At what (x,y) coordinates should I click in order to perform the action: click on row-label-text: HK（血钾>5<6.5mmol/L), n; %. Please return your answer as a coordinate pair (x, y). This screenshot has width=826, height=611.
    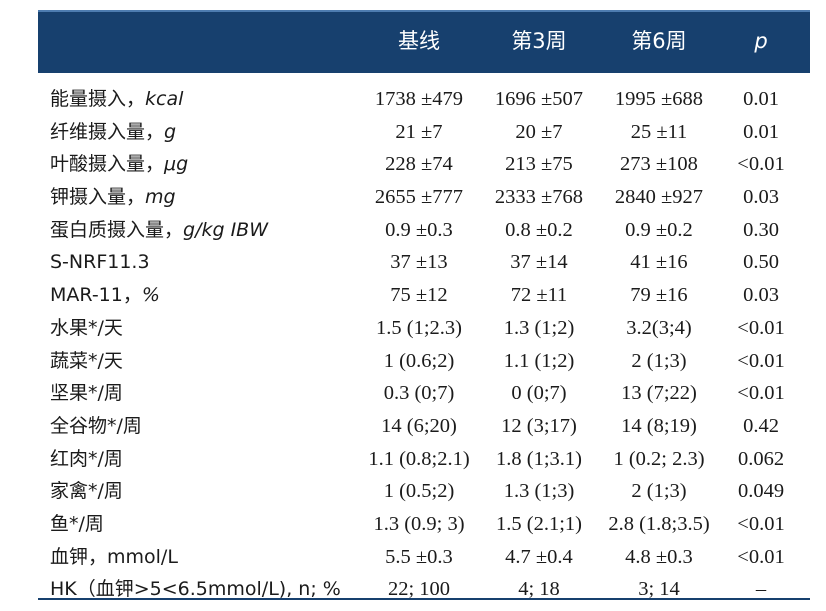
    Looking at the image, I should click on (195, 589).